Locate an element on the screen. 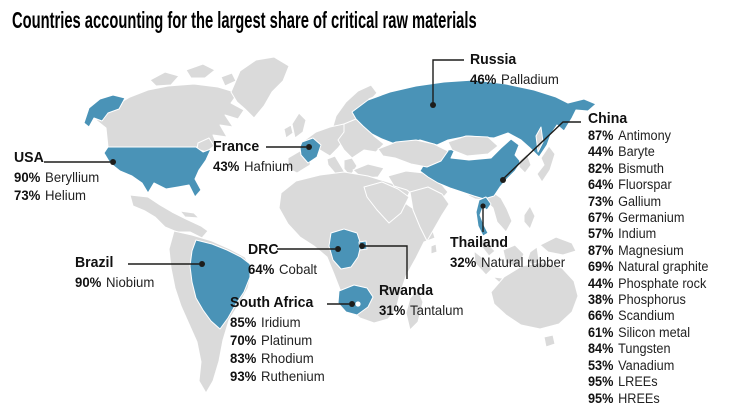 Image resolution: width=732 pixels, height=417 pixels. material-row: 84% Tungsten is located at coordinates (648, 349).